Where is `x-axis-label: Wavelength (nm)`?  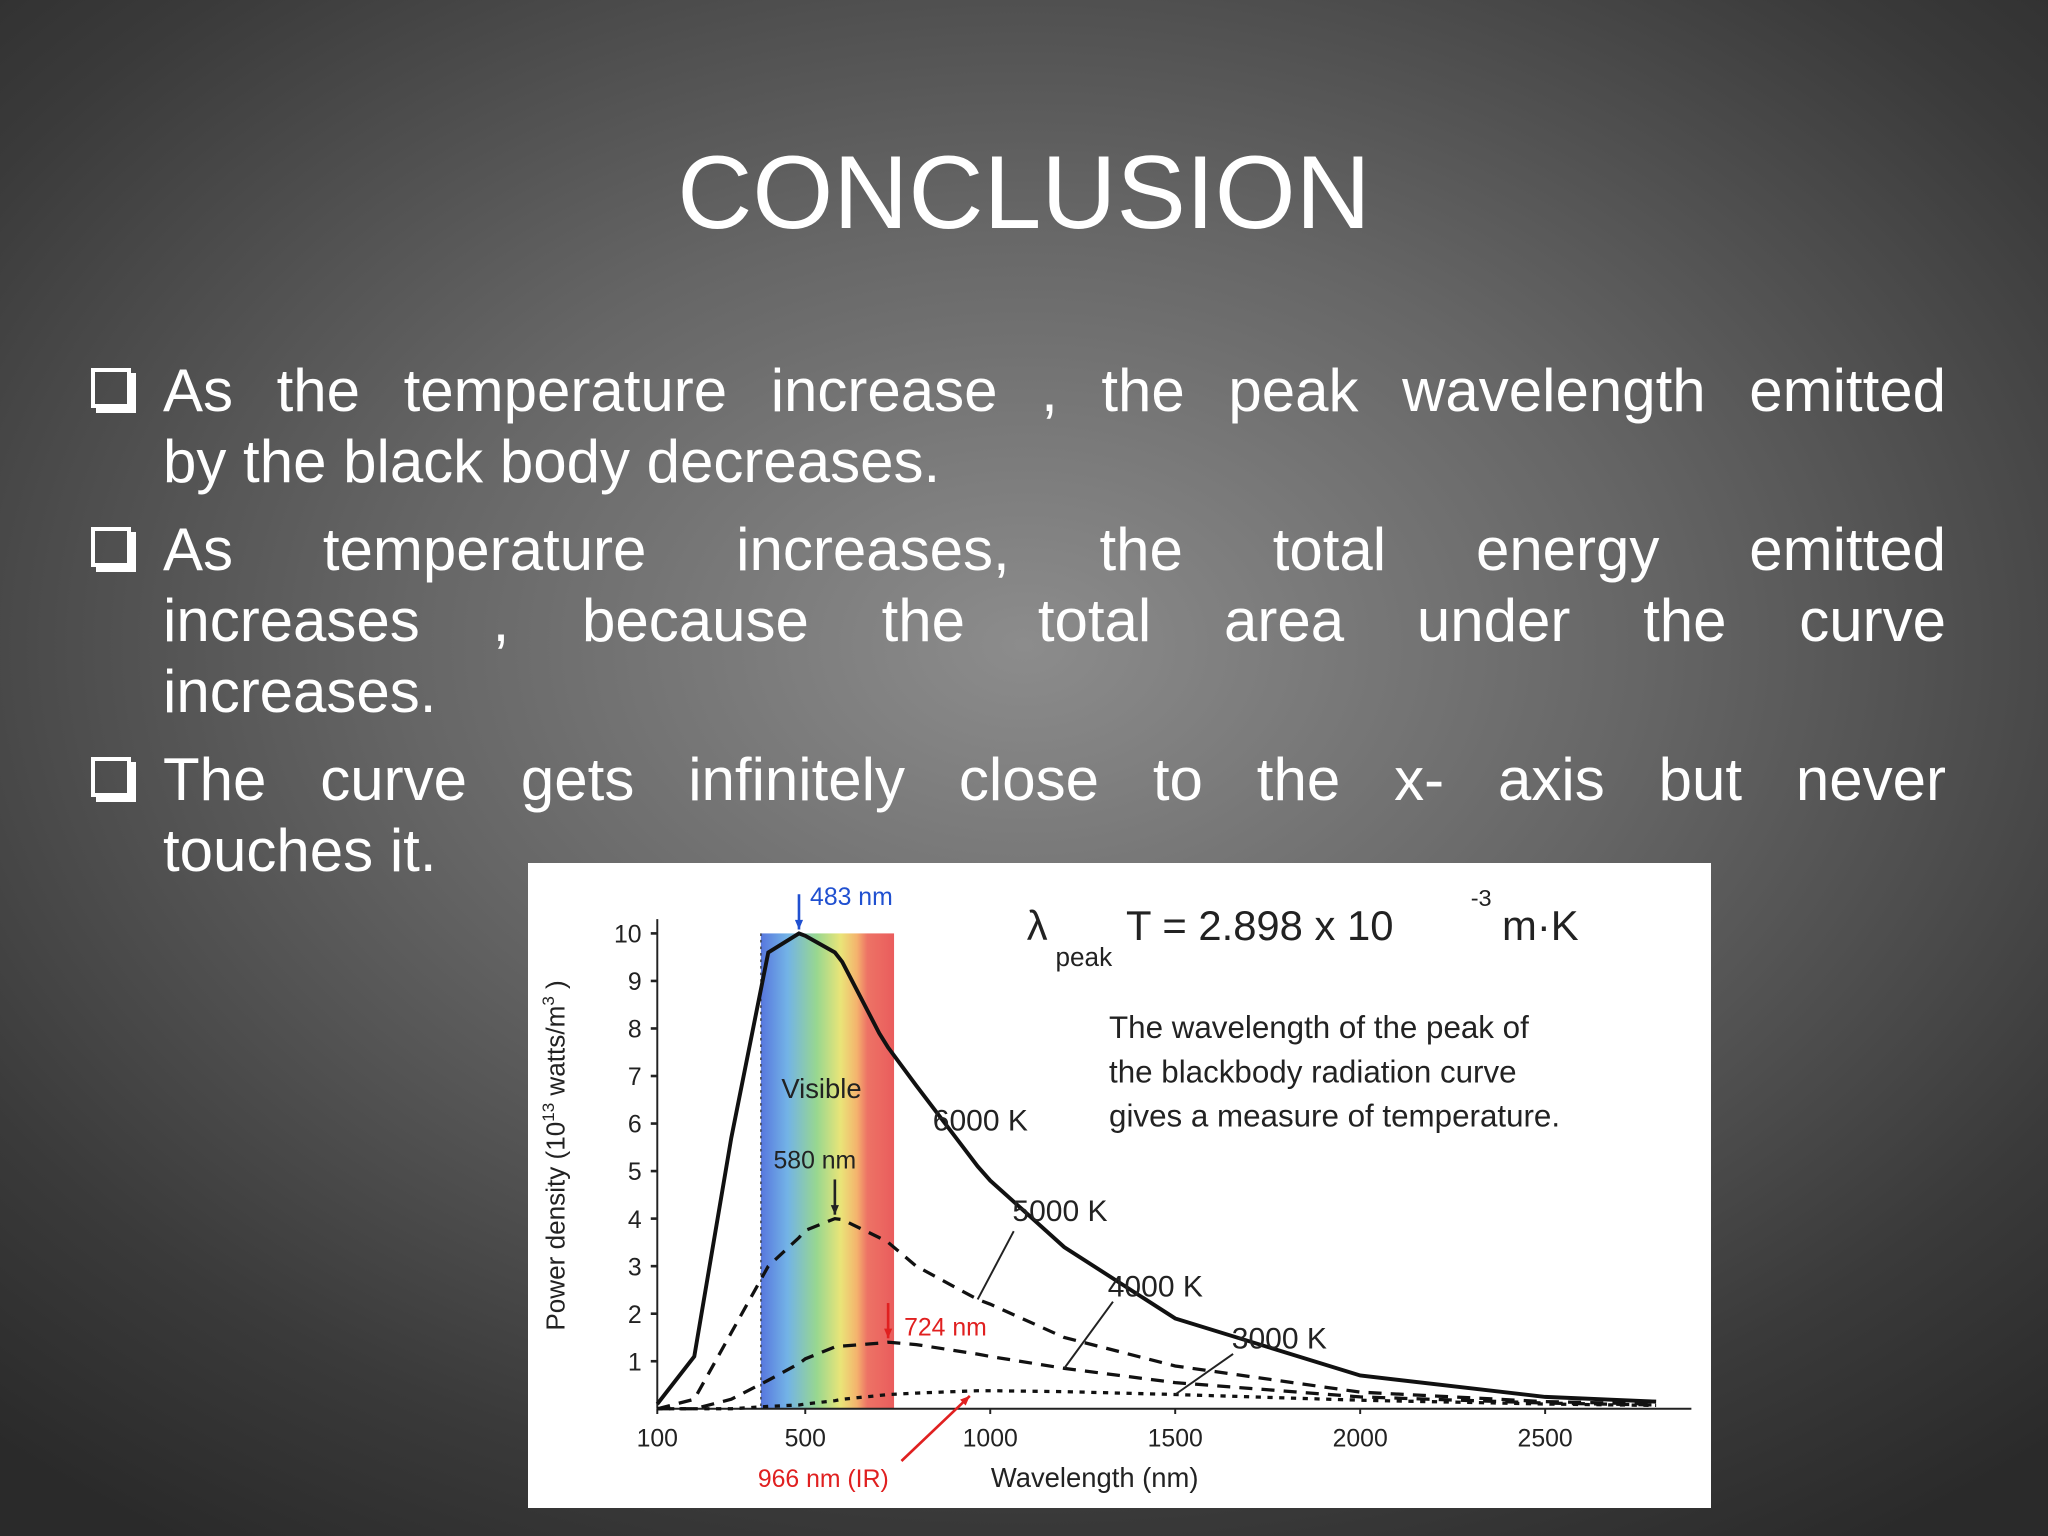
x-axis-label: Wavelength (nm) is located at coordinates (1095, 1477).